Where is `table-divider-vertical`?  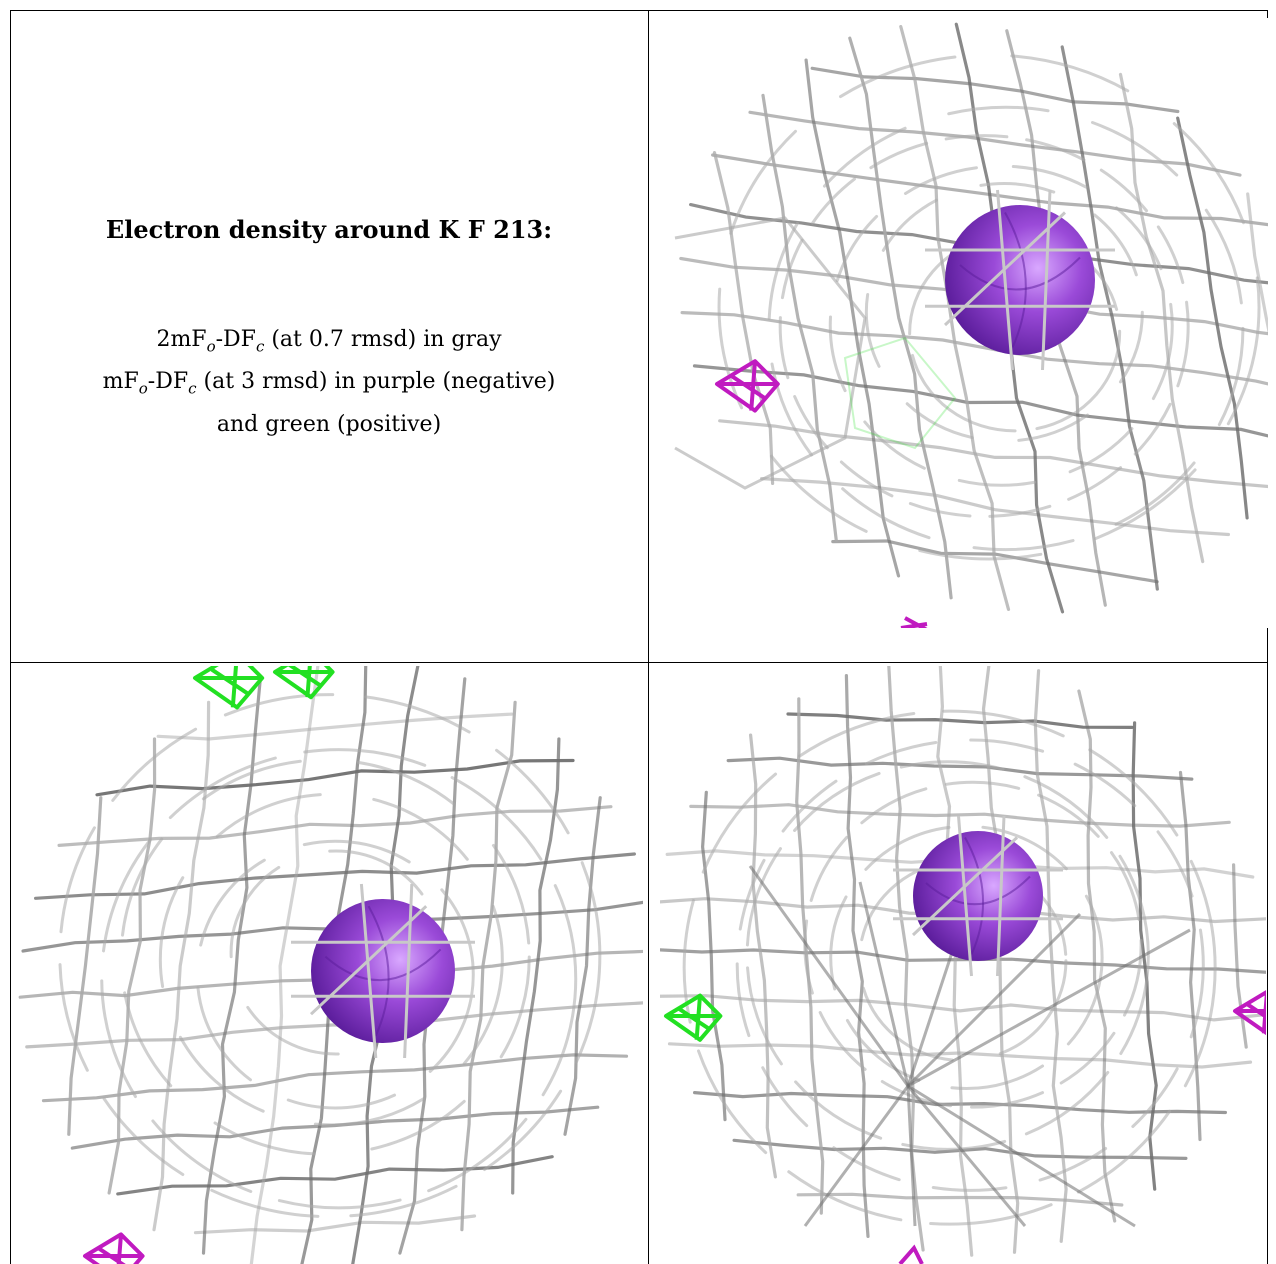 table-divider-vertical is located at coordinates (648, 637).